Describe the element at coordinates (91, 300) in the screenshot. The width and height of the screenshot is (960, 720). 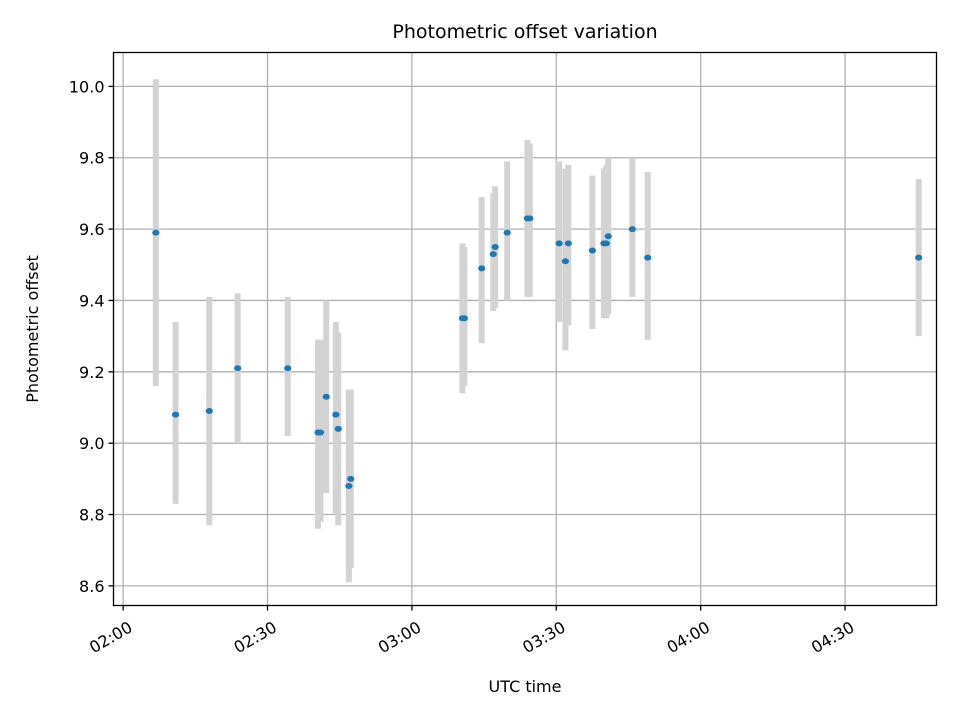
I see `y-tick-label: 9.4` at that location.